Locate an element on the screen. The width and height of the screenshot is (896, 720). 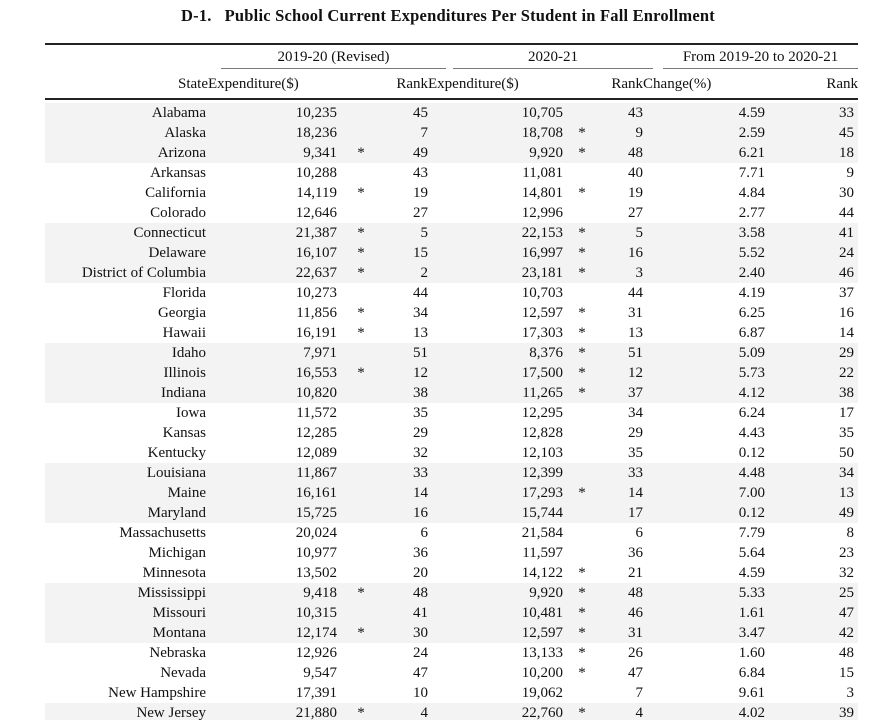
rank-2020-cell: 13 is located at coordinates (636, 333).